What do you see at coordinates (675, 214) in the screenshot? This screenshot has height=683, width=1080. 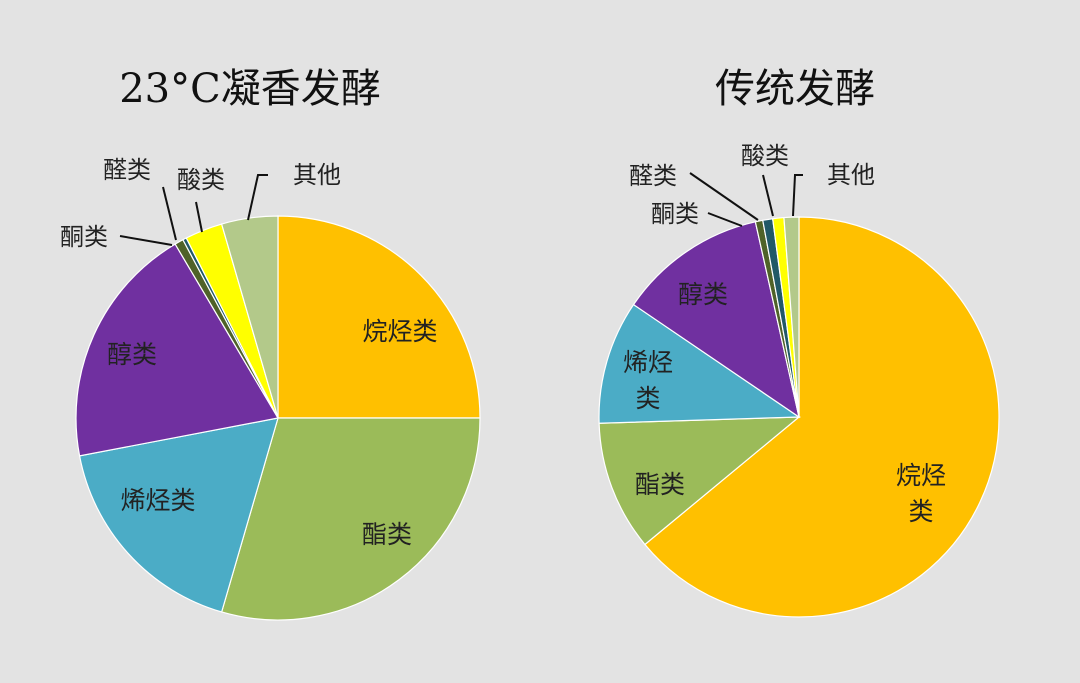 I see `slice-label-ketone-right: 酮类` at bounding box center [675, 214].